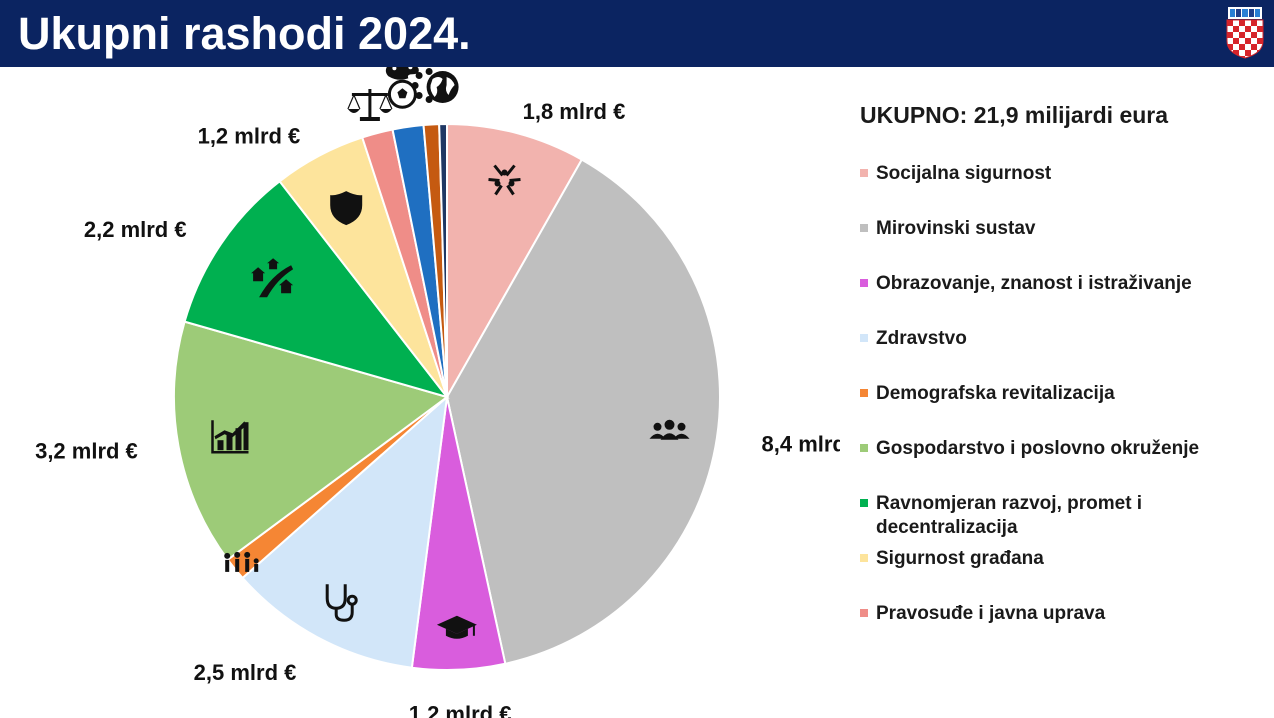 This screenshot has height=718, width=1274. Describe the element at coordinates (574, 111) in the screenshot. I see `data-label-socijalna-sigurnost: 1,8 mlrd €` at that location.